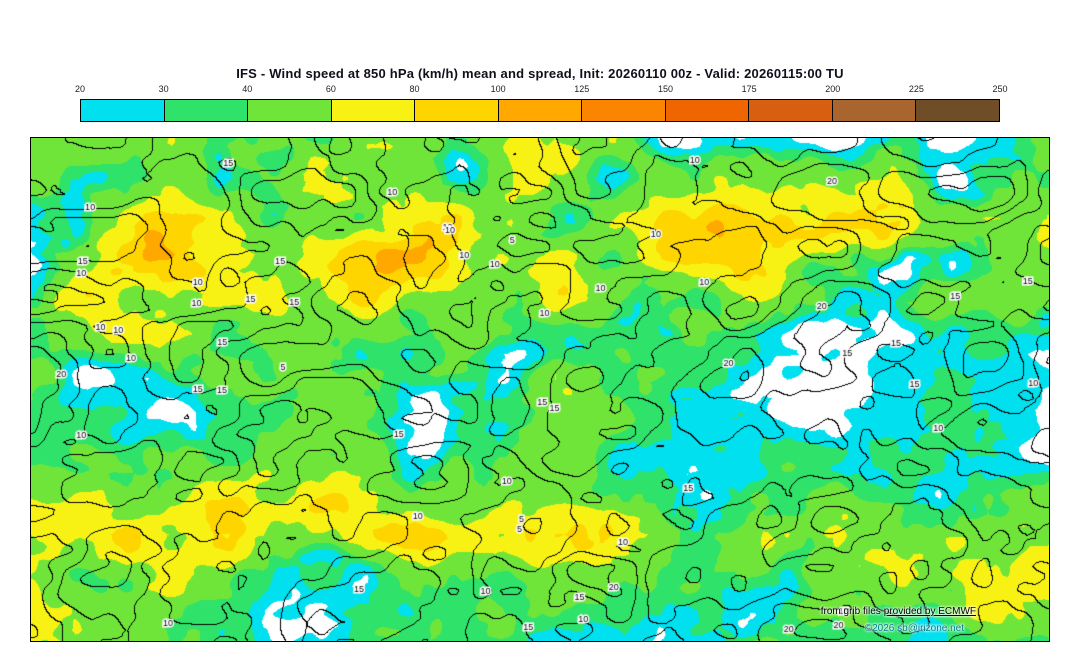  I want to click on colorbar-tick-175: 175, so click(749, 89).